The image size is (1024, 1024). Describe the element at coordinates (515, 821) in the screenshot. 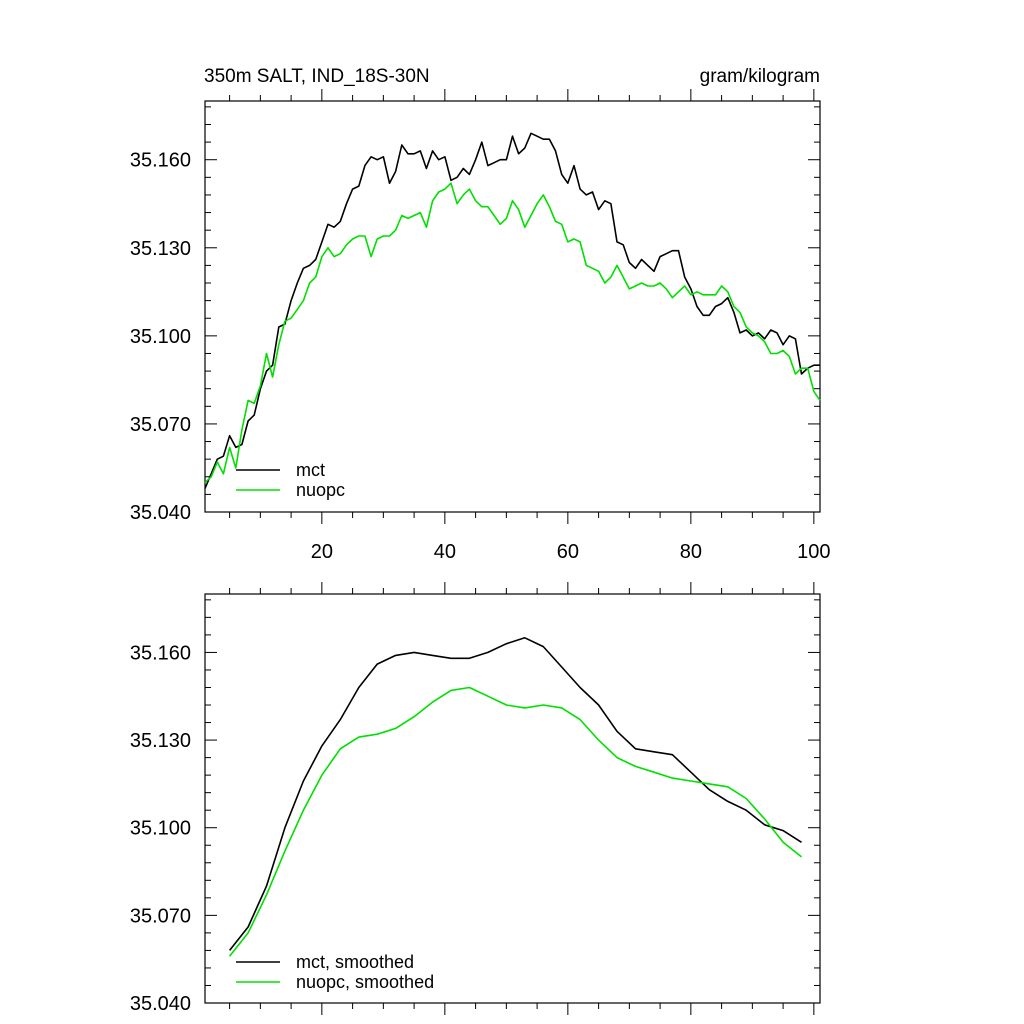

I see `series-line-nuopc-smoothed` at that location.